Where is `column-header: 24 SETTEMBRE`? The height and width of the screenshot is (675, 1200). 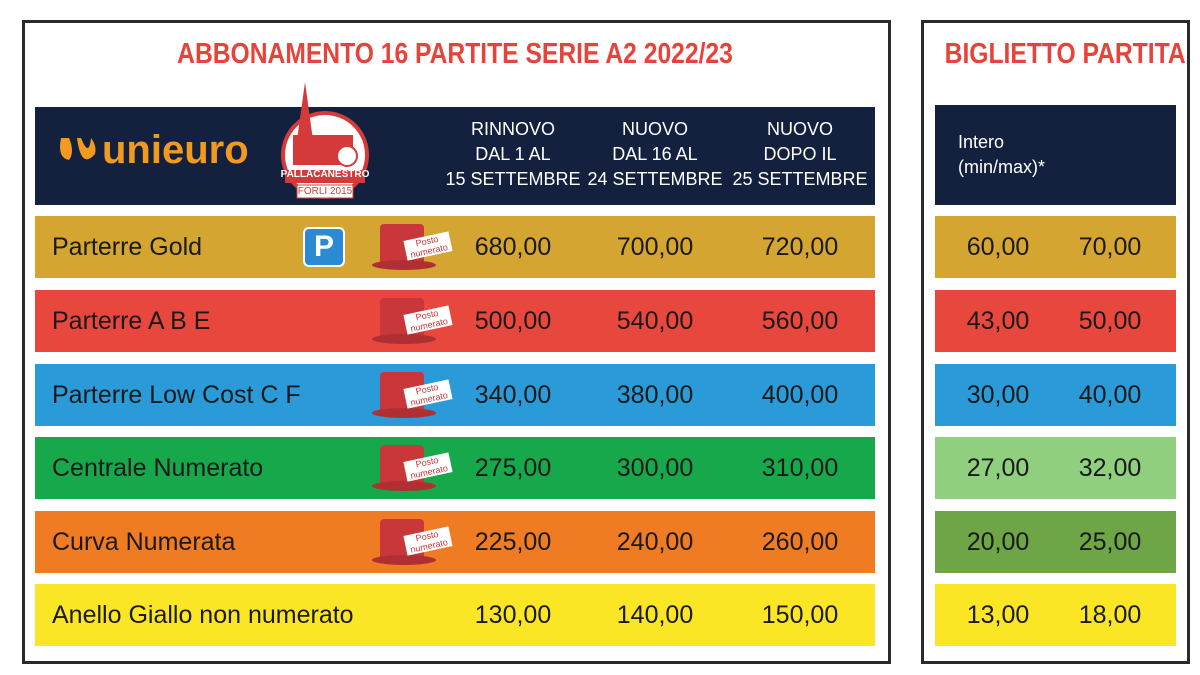 column-header: 24 SETTEMBRE is located at coordinates (655, 179).